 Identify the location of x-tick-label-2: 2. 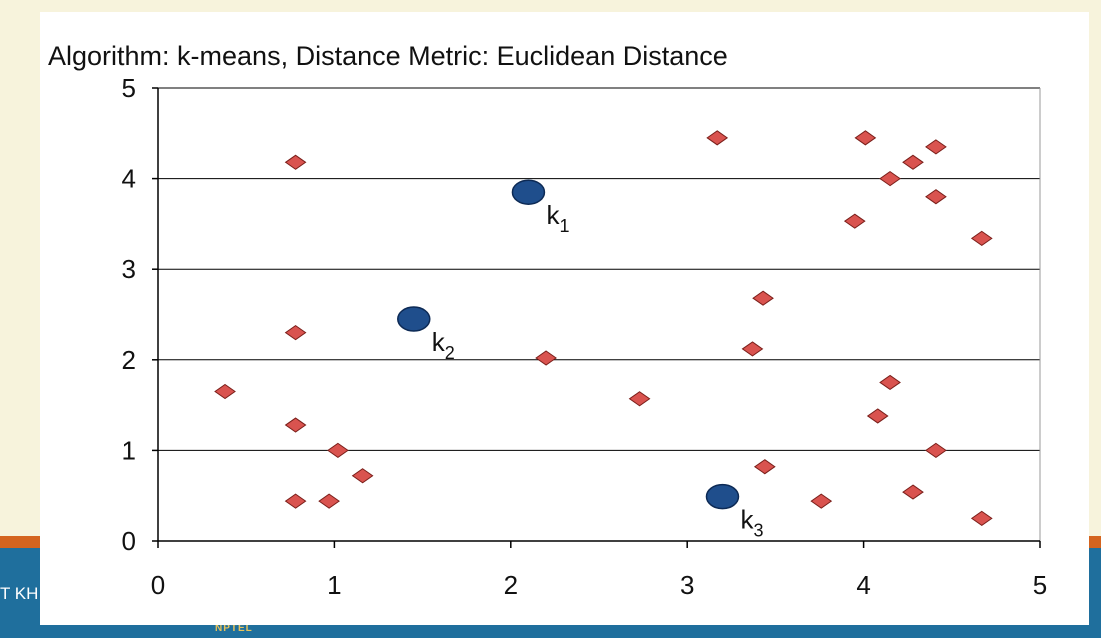
(511, 585).